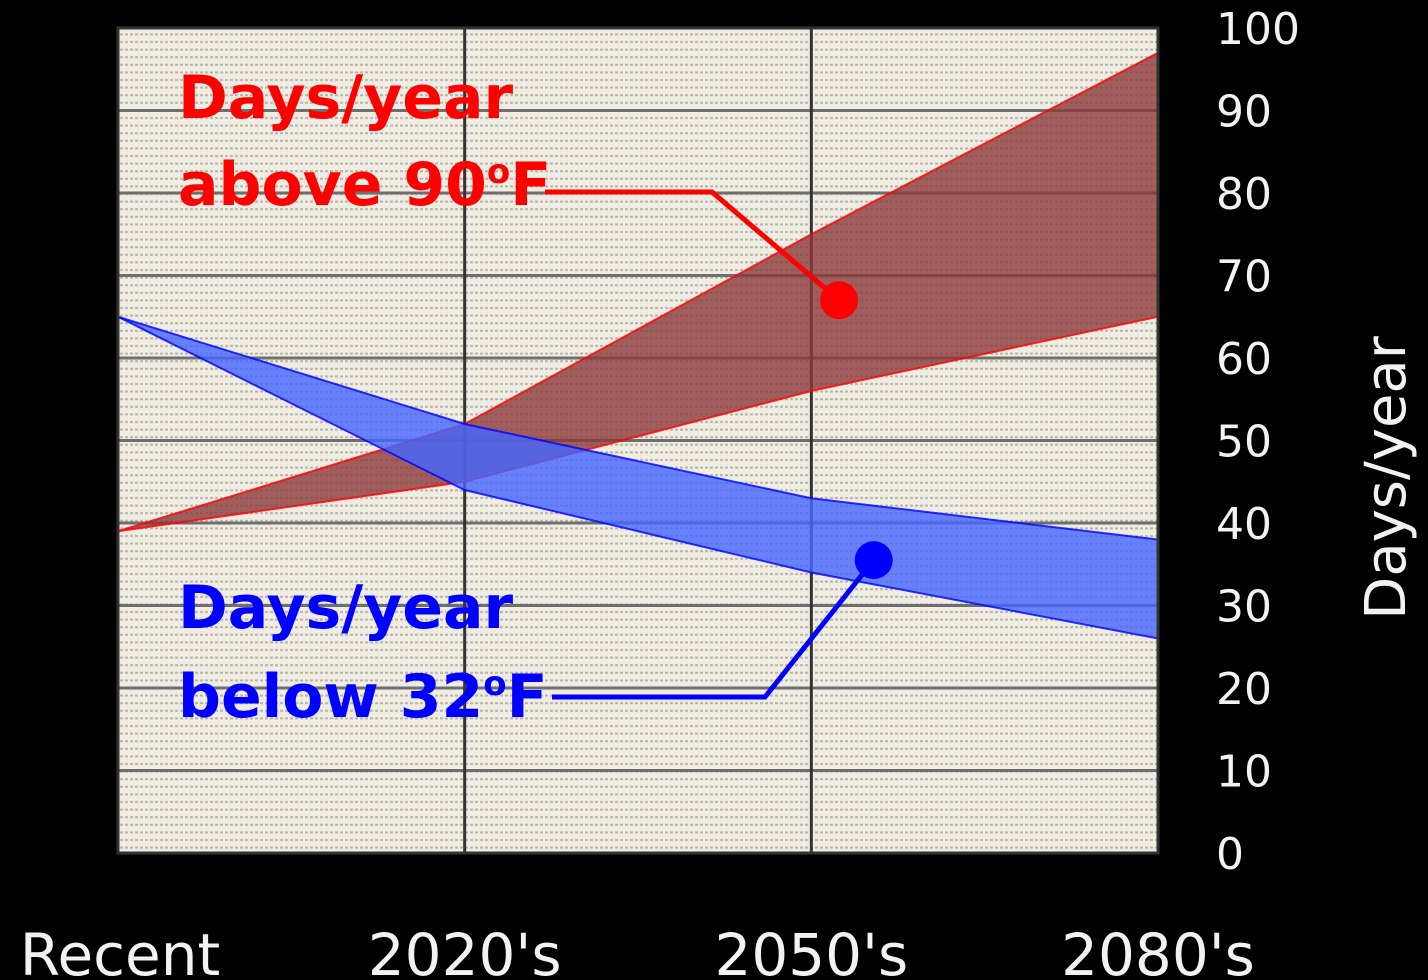  What do you see at coordinates (1244, 442) in the screenshot?
I see `y-tick-label: 50` at bounding box center [1244, 442].